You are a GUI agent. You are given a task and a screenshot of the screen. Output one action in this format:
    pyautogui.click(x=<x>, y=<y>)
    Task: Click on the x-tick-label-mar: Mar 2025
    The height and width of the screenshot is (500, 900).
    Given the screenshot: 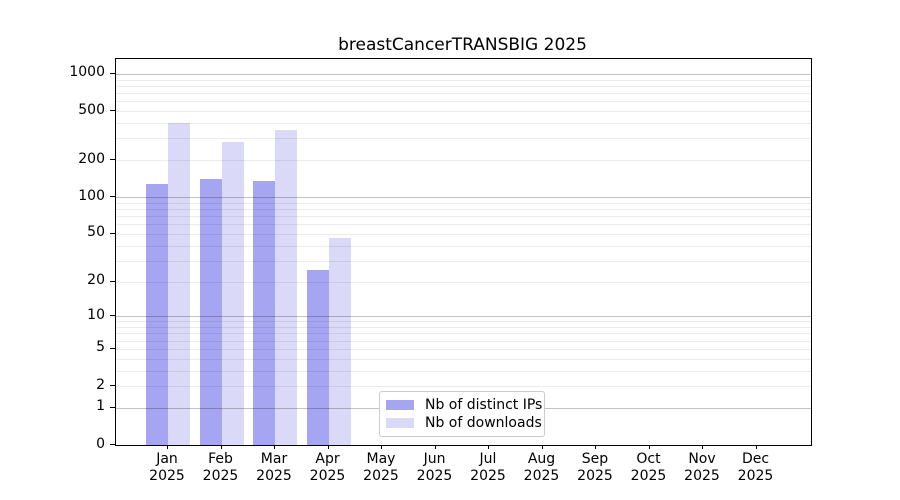 What is the action you would take?
    pyautogui.click(x=274, y=467)
    